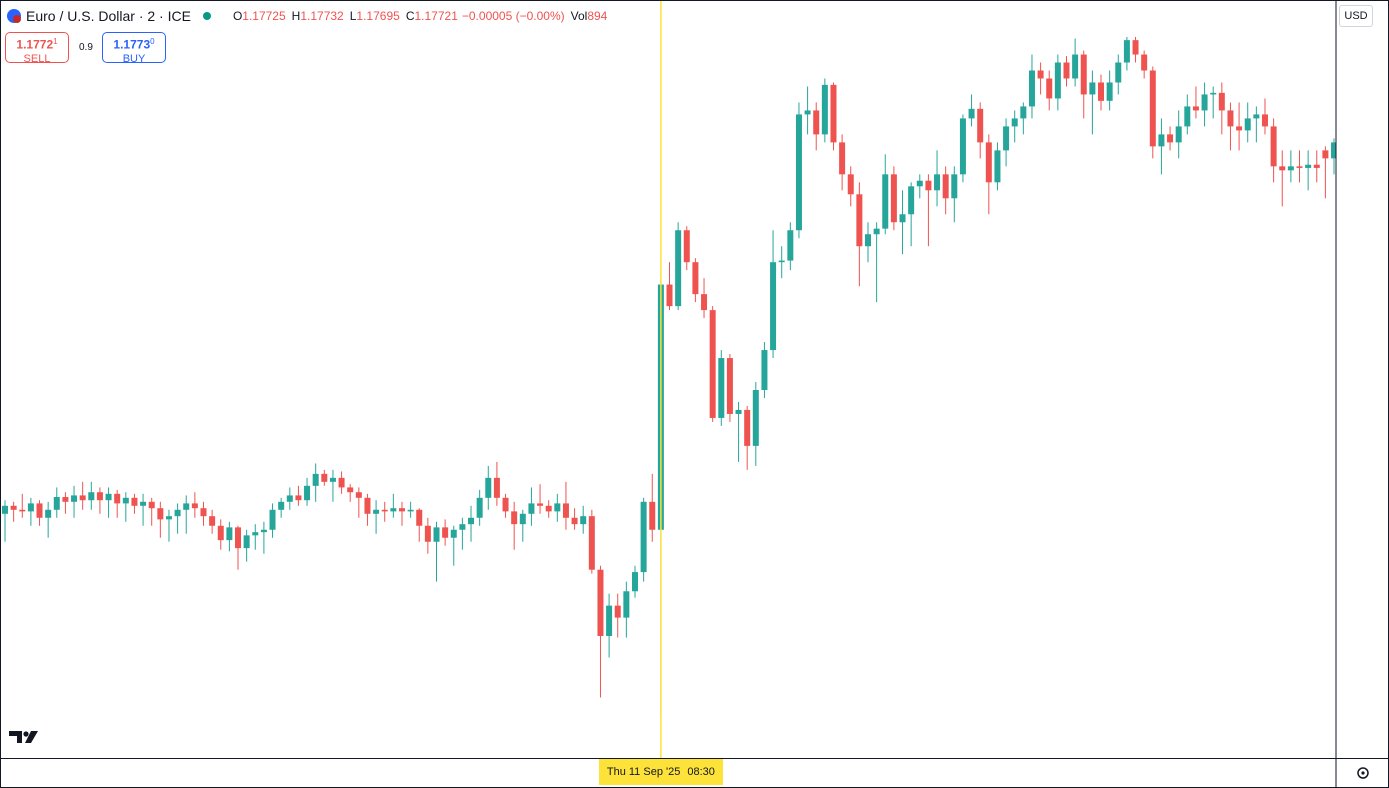 The width and height of the screenshot is (1389, 788). Describe the element at coordinates (14, 16) in the screenshot. I see `flag-icon` at that location.